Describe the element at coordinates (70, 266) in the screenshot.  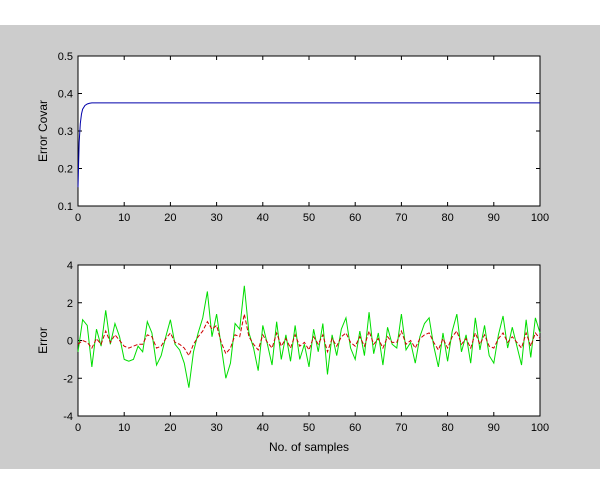
I see `y-tick-label: 4` at that location.